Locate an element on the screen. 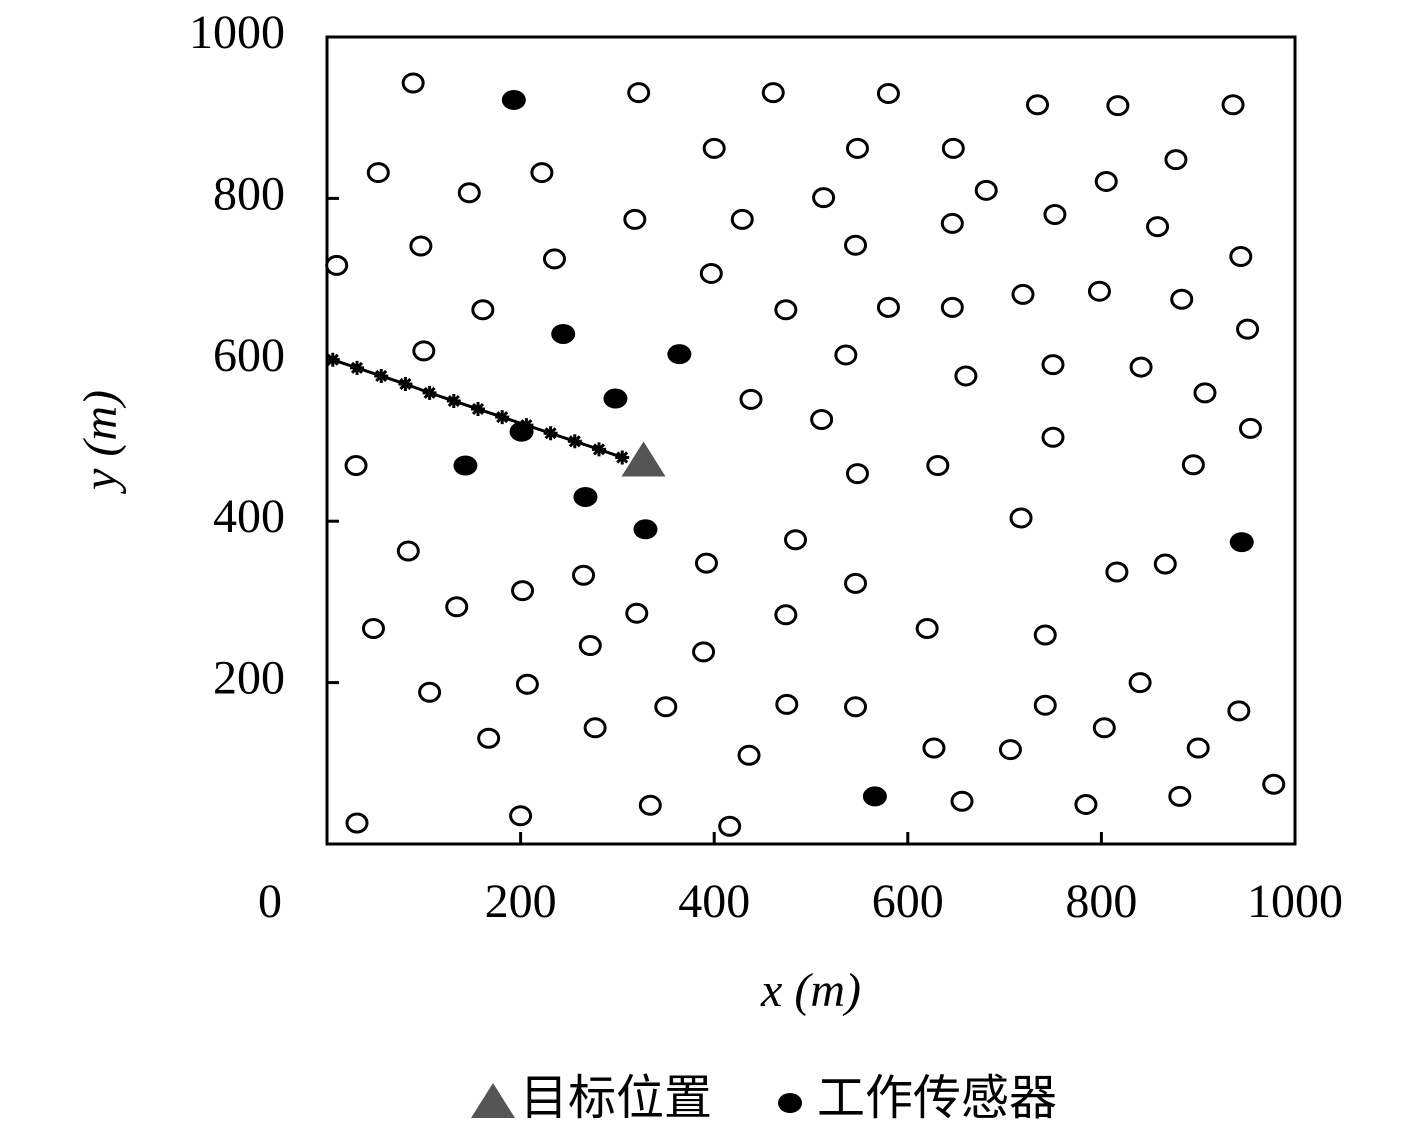 The image size is (1417, 1139). target is located at coordinates (643, 459).